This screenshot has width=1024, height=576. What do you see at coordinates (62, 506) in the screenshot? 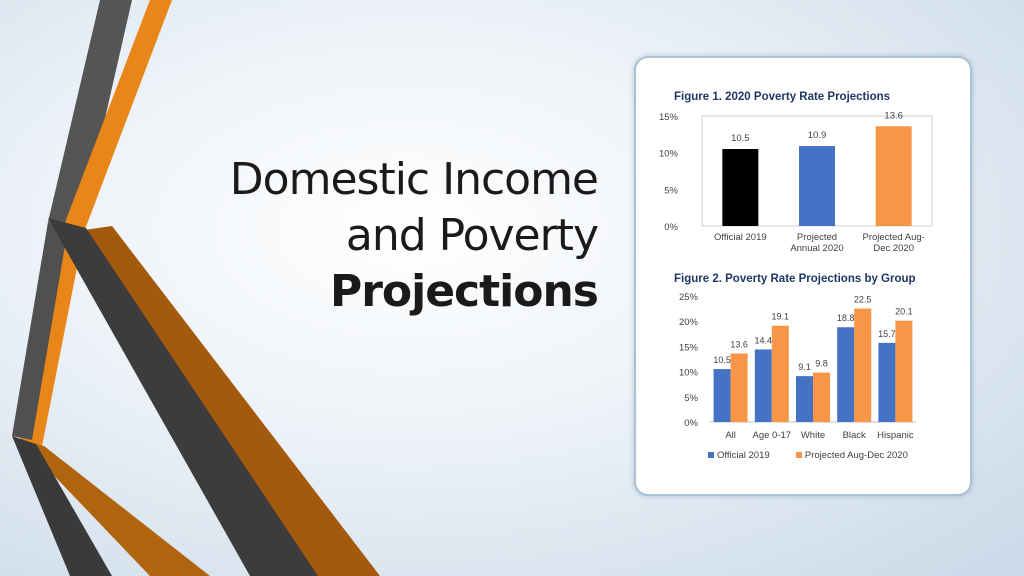
I see `gray-band-bottom` at bounding box center [62, 506].